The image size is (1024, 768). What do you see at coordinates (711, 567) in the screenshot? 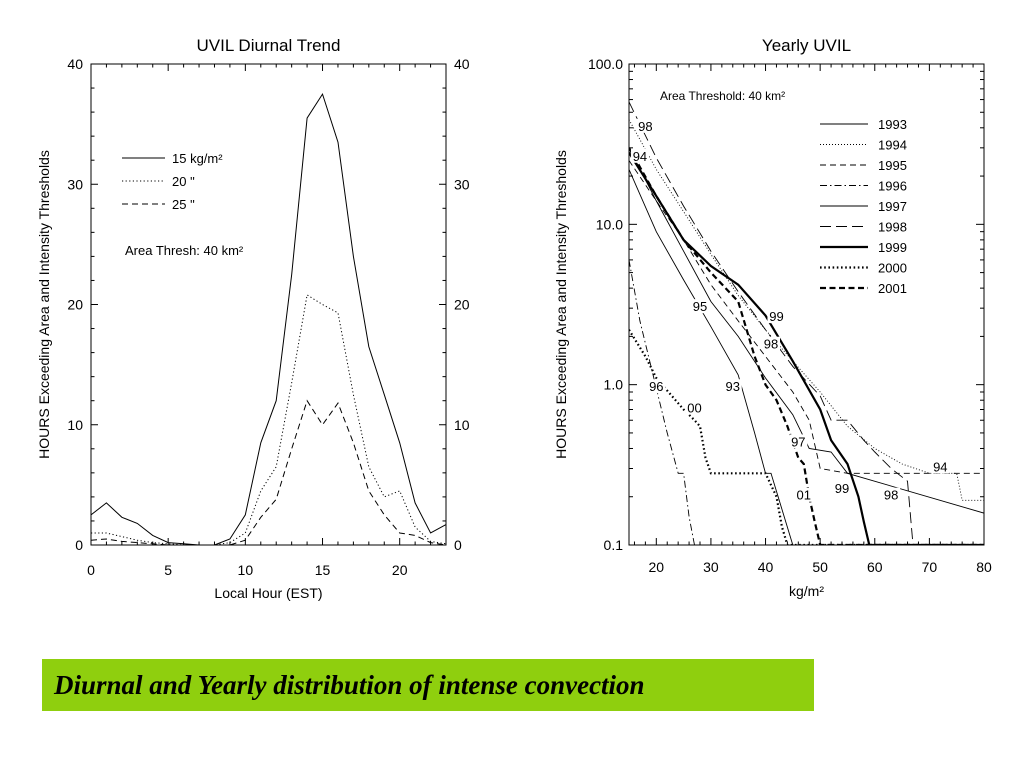
I see `x-tick-label: 30` at bounding box center [711, 567].